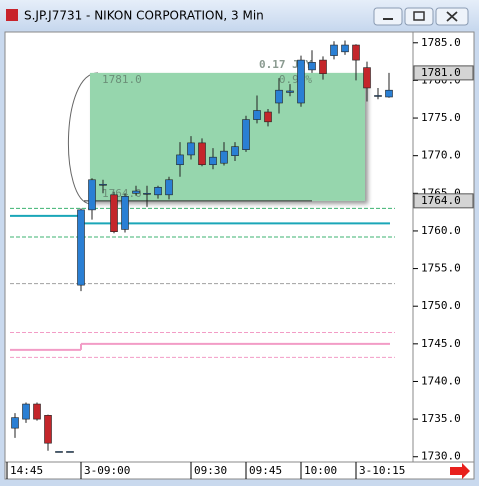 This screenshot has height=486, width=479. Describe the element at coordinates (320, 470) in the screenshot. I see `x-tick-label: 10:00` at that location.